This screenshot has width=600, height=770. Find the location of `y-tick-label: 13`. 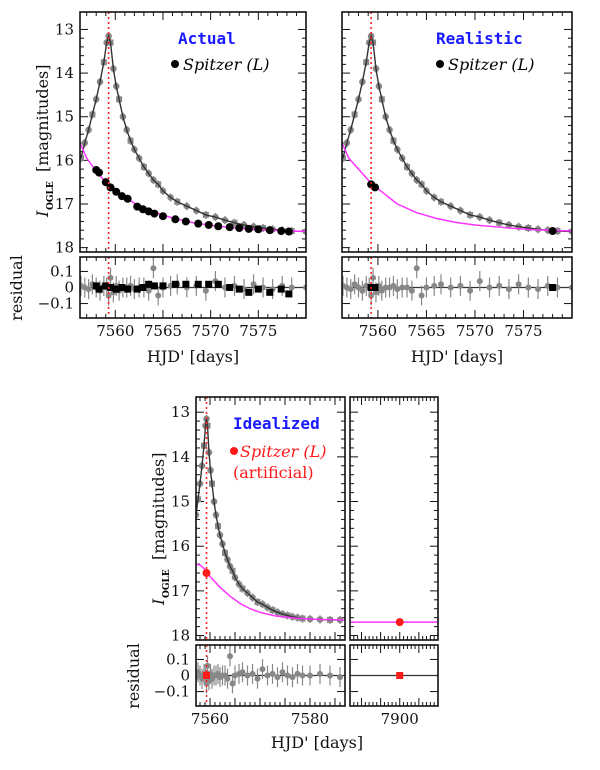

y-tick-label: 13 is located at coordinates (64, 29).